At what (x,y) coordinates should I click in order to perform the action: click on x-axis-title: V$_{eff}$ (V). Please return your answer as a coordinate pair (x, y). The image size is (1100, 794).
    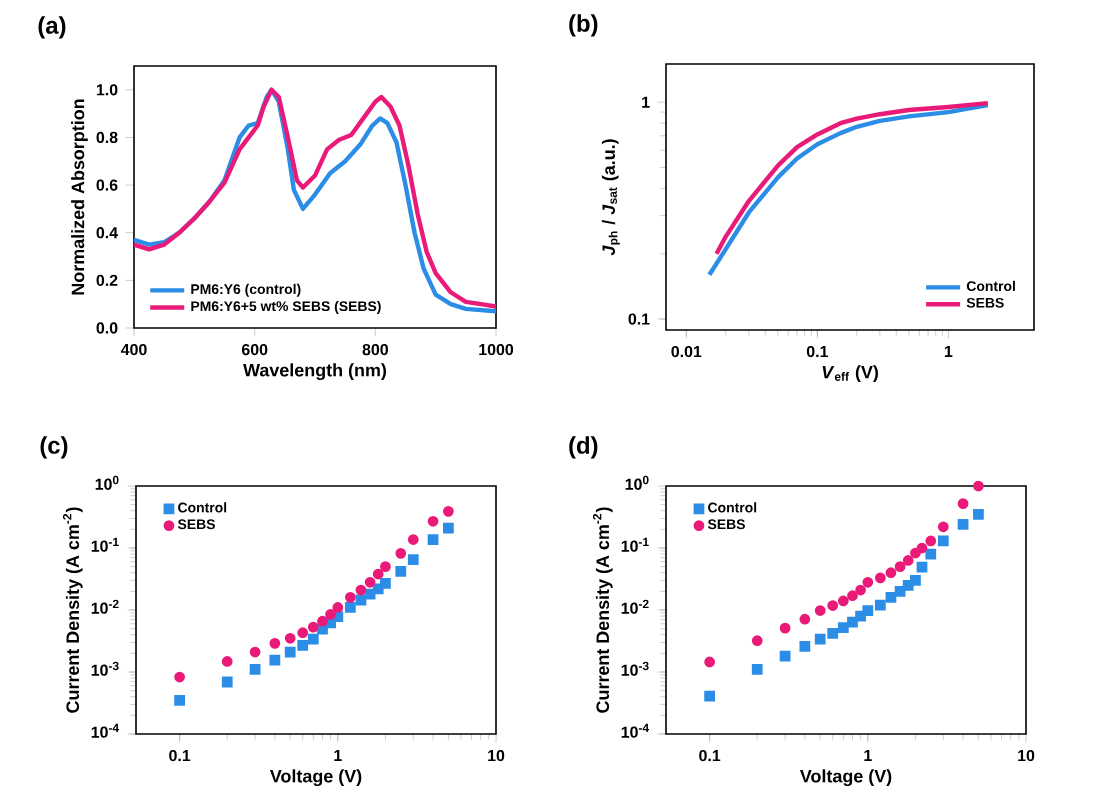
    Looking at the image, I should click on (850, 374).